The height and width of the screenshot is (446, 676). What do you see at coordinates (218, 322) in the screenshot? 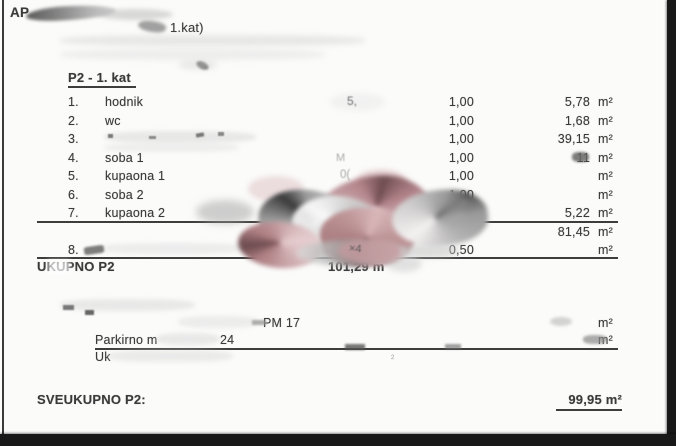
I see `smudge-before-pm` at bounding box center [218, 322].